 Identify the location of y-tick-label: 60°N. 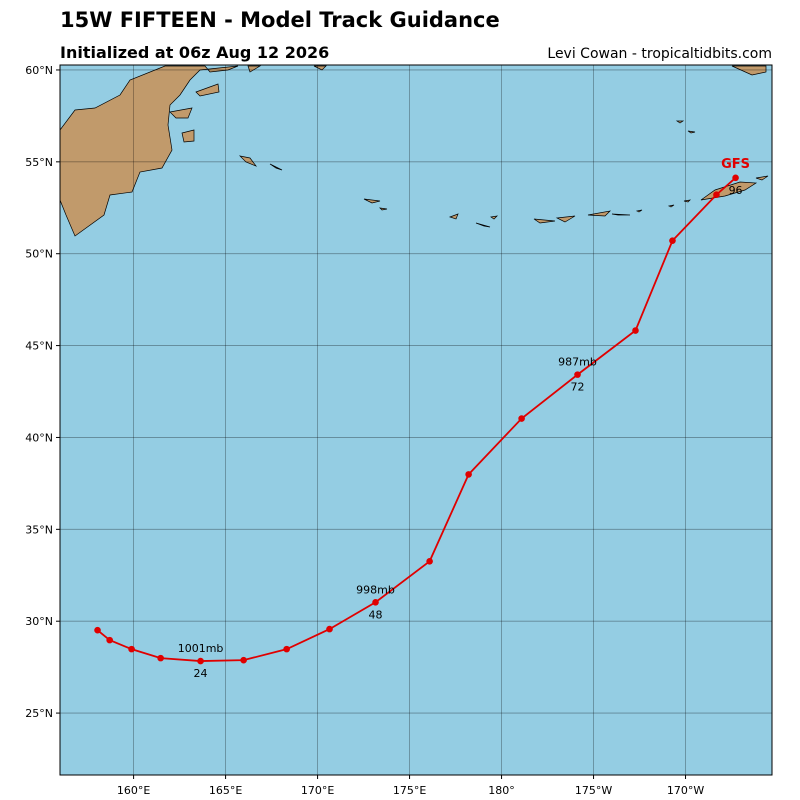
(39, 70).